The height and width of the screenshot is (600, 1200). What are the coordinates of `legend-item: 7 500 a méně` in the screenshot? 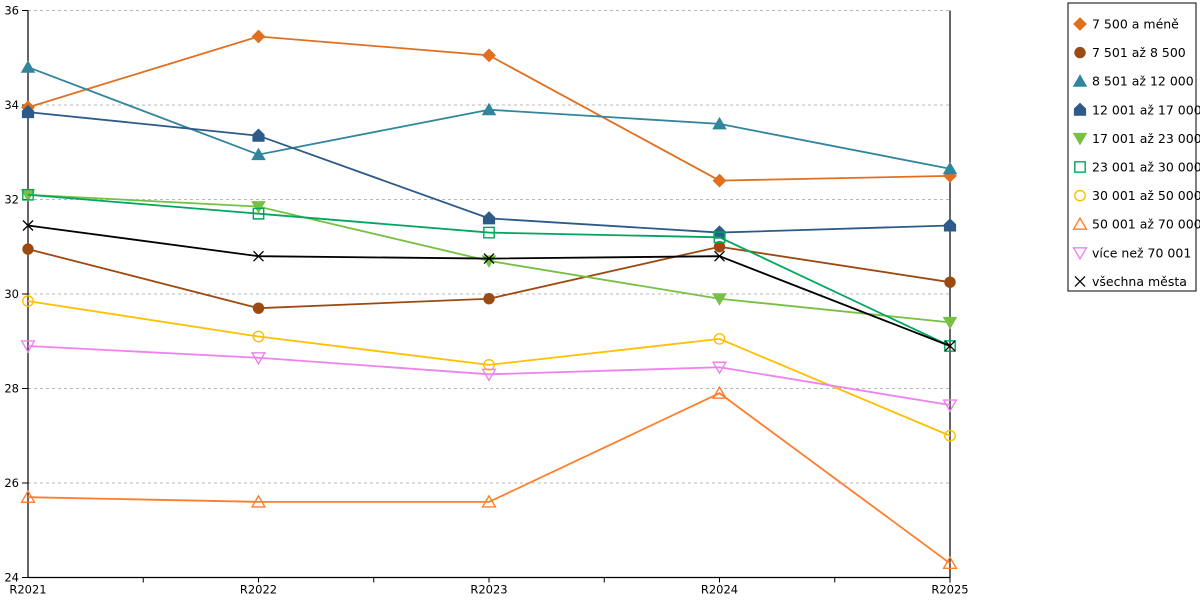 It's located at (1126, 24).